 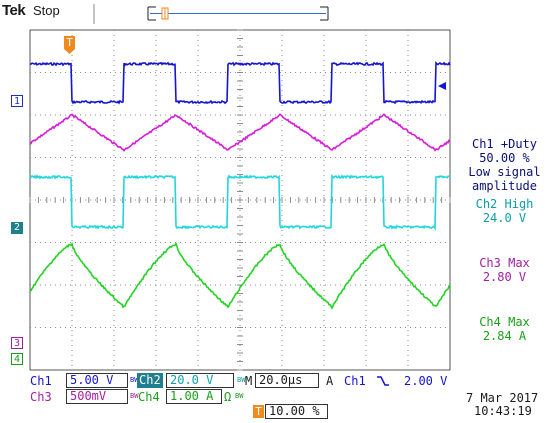 What do you see at coordinates (240, 83) in the screenshot?
I see `ch1-trace` at bounding box center [240, 83].